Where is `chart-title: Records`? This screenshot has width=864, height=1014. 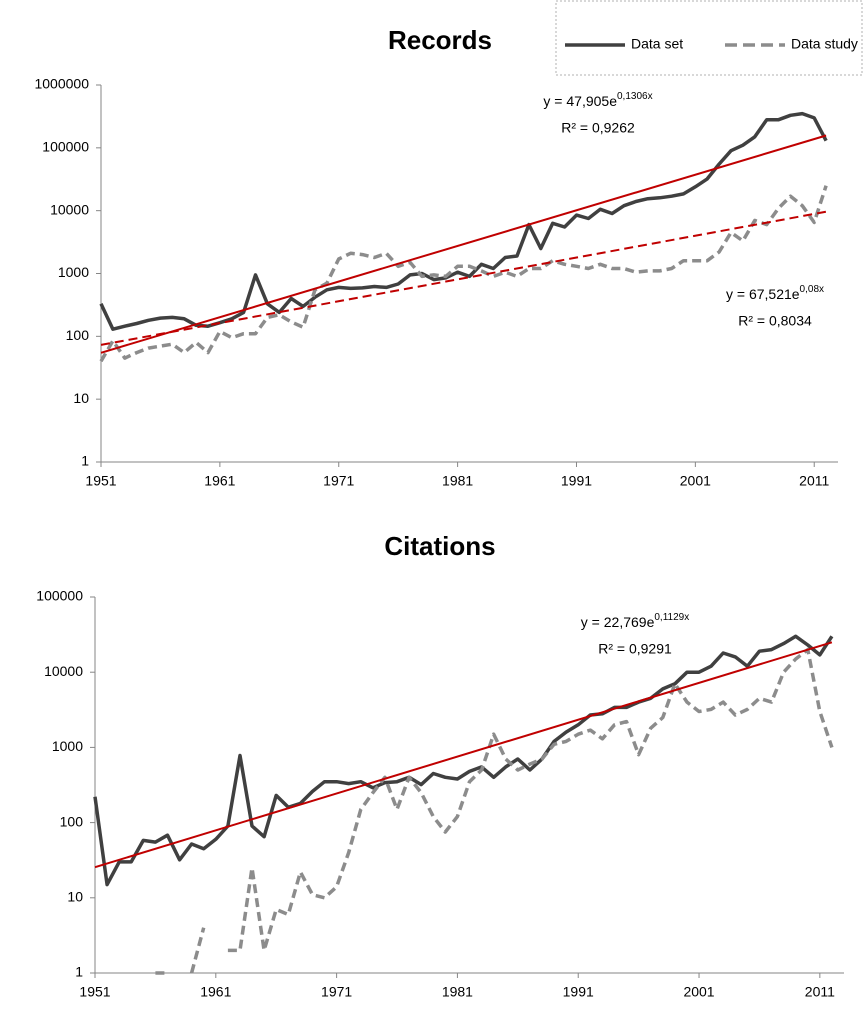
chart-title: Records is located at coordinates (440, 40).